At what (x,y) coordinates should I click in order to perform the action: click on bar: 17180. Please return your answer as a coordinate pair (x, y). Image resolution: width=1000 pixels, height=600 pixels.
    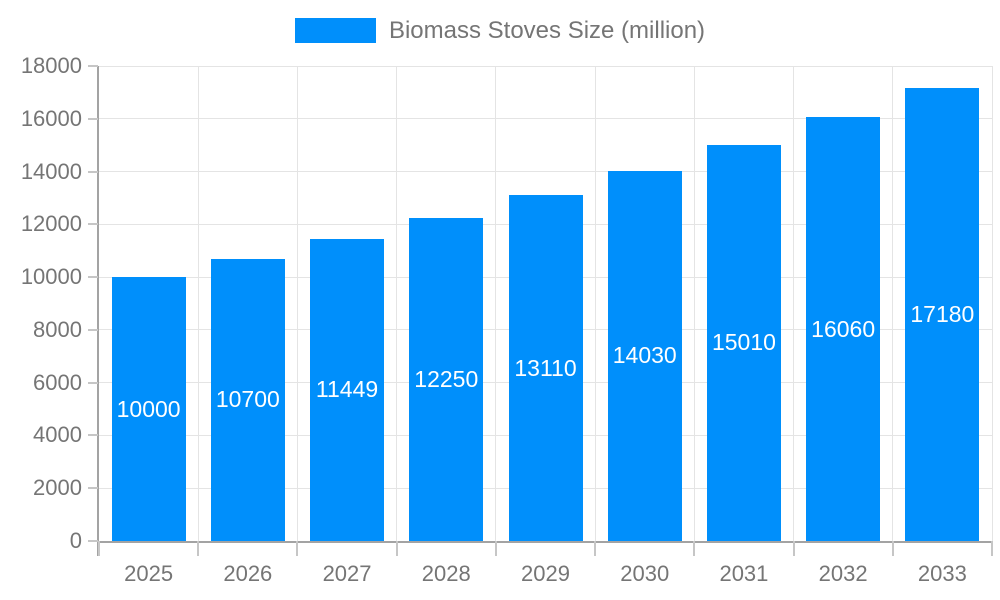
    Looking at the image, I should click on (942, 314).